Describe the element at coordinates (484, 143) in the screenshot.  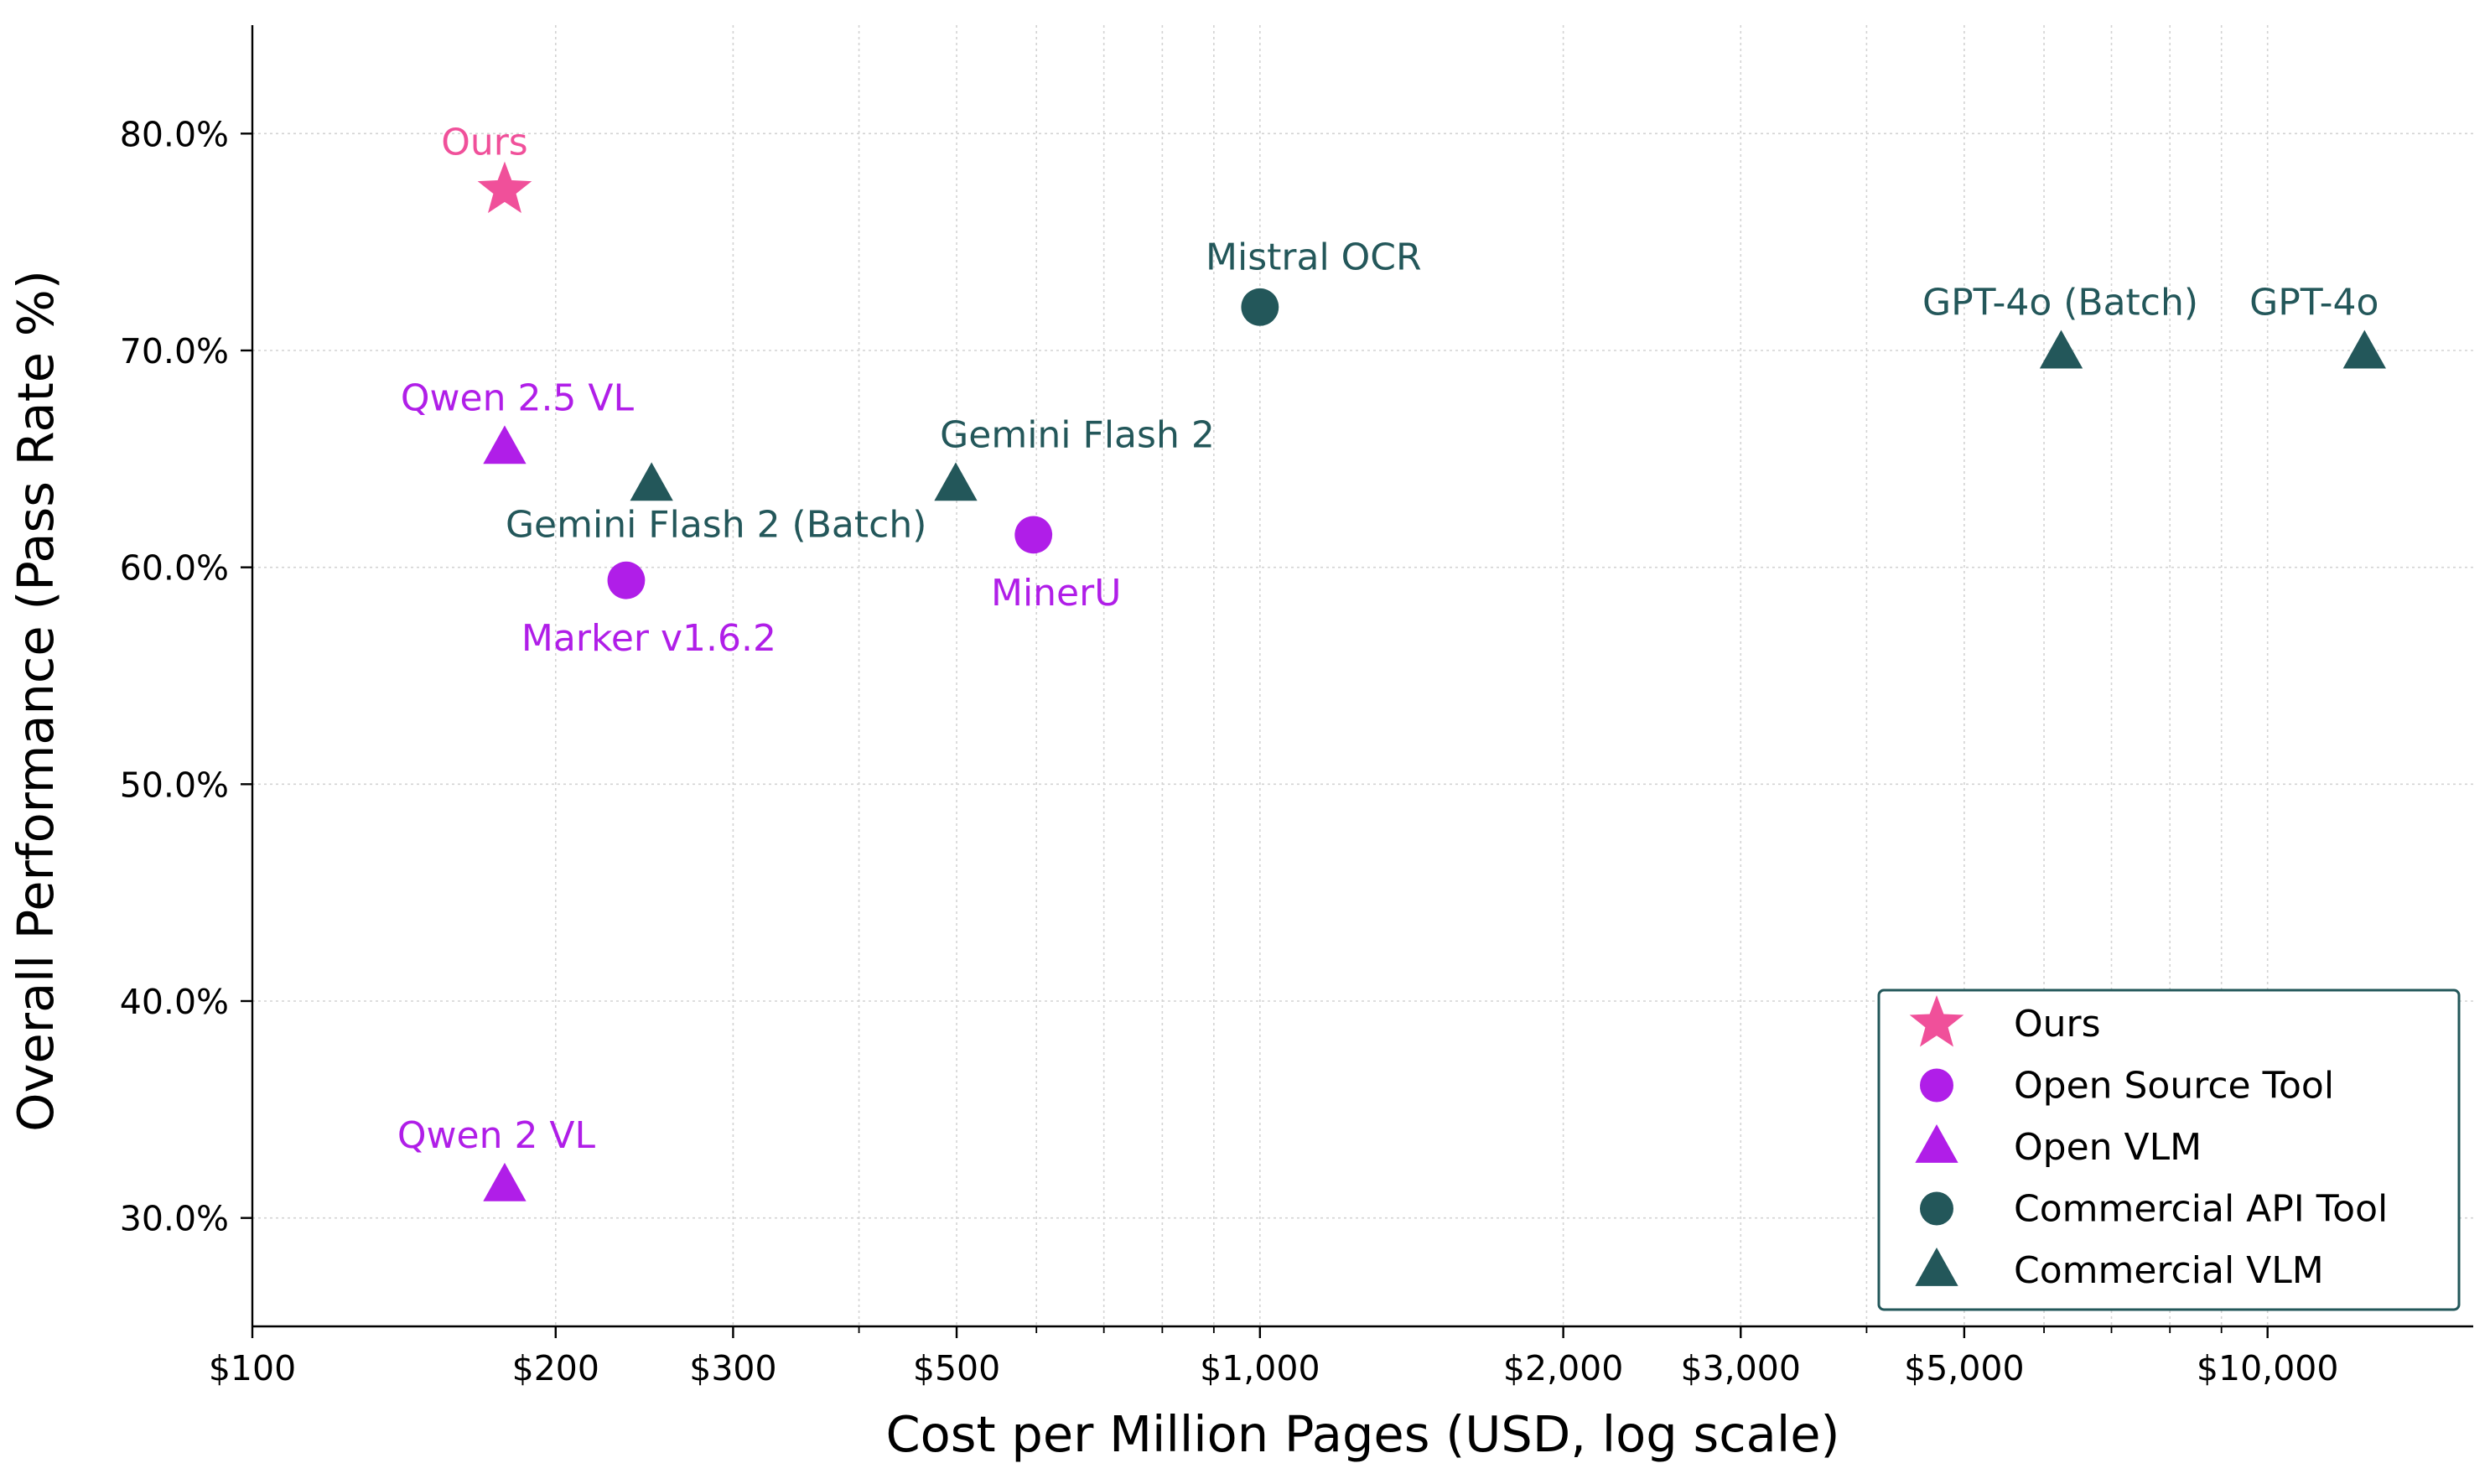
I see `point-label: Ours` at that location.